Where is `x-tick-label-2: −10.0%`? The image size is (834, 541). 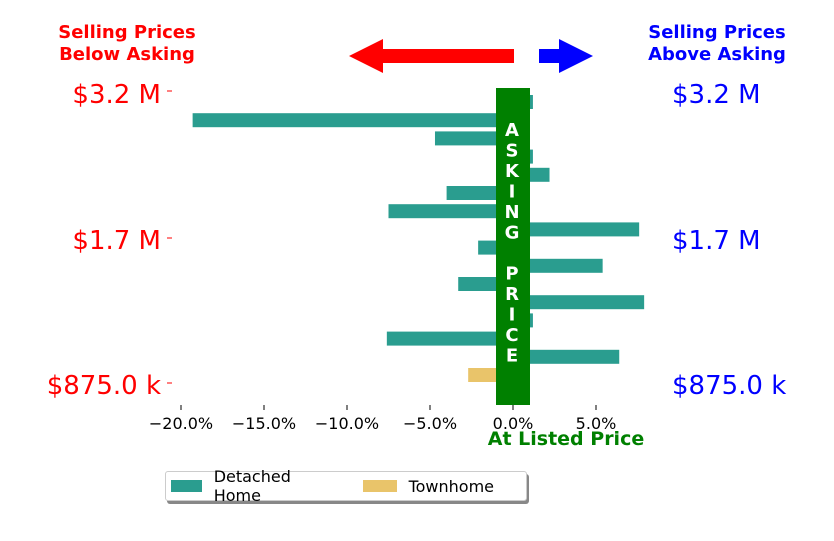 x-tick-label-2: −10.0% is located at coordinates (347, 423).